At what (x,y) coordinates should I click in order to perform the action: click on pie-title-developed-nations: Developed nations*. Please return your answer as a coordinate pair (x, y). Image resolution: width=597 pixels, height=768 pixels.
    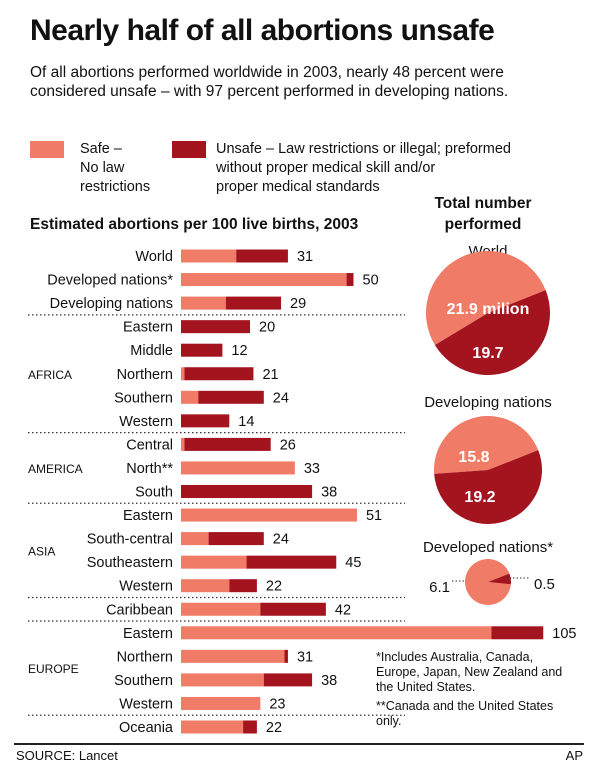
    Looking at the image, I should click on (488, 547).